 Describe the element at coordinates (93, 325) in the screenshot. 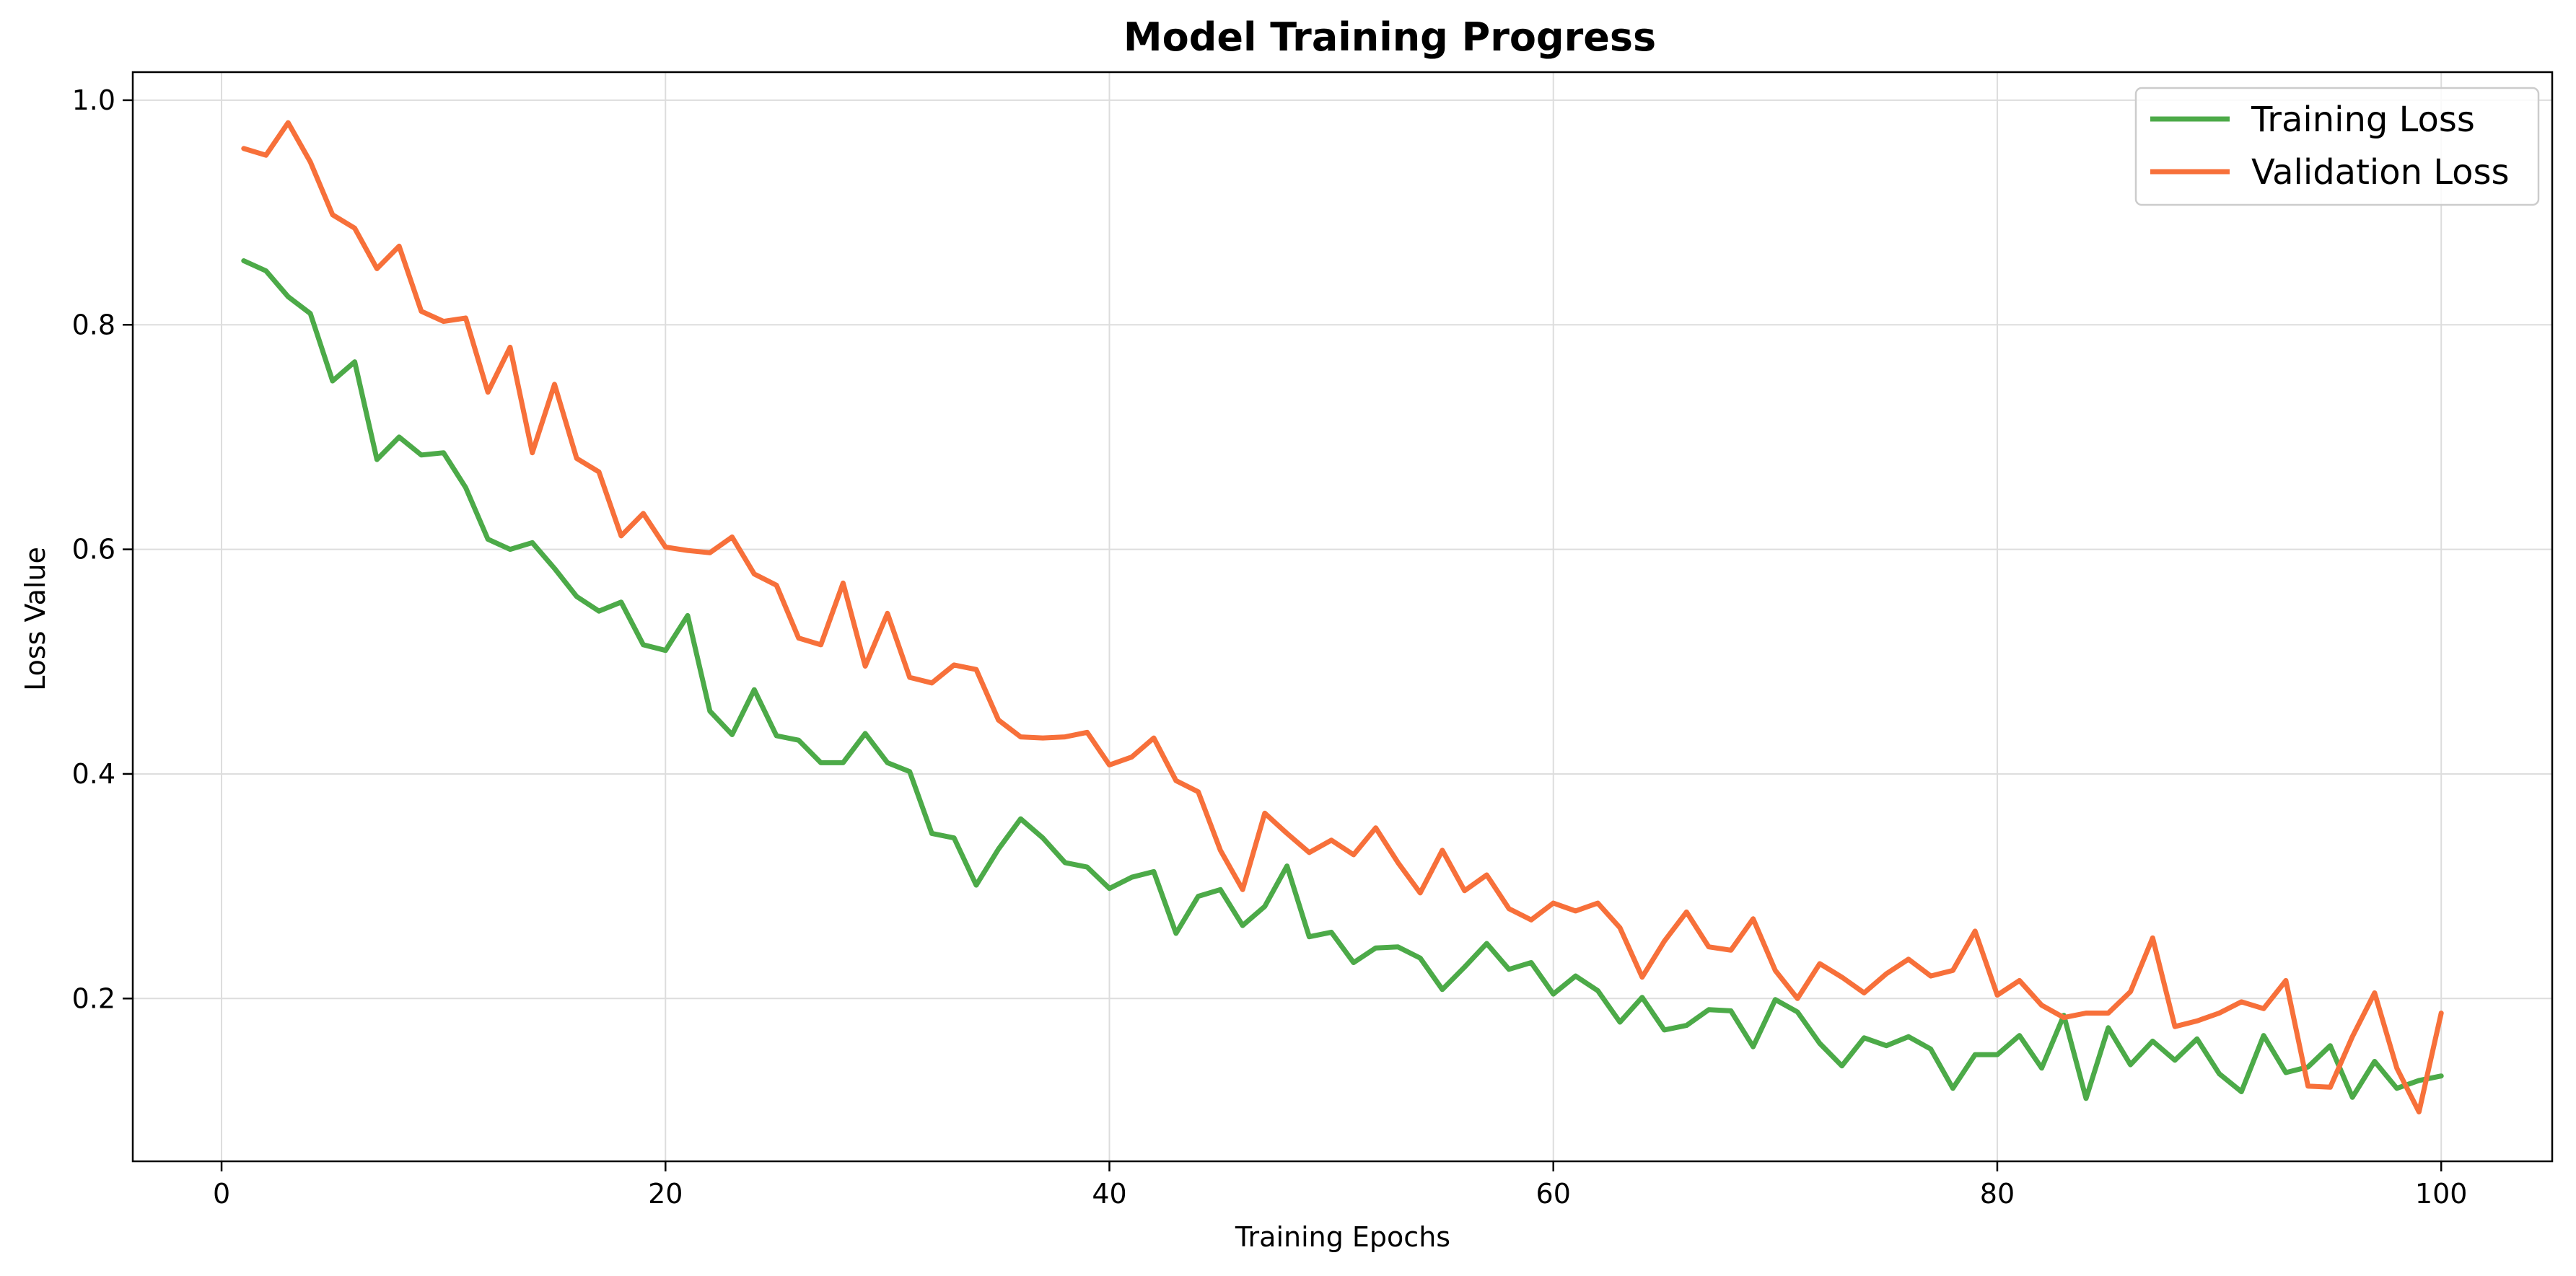

I see `y-tick-label: 0.8` at that location.